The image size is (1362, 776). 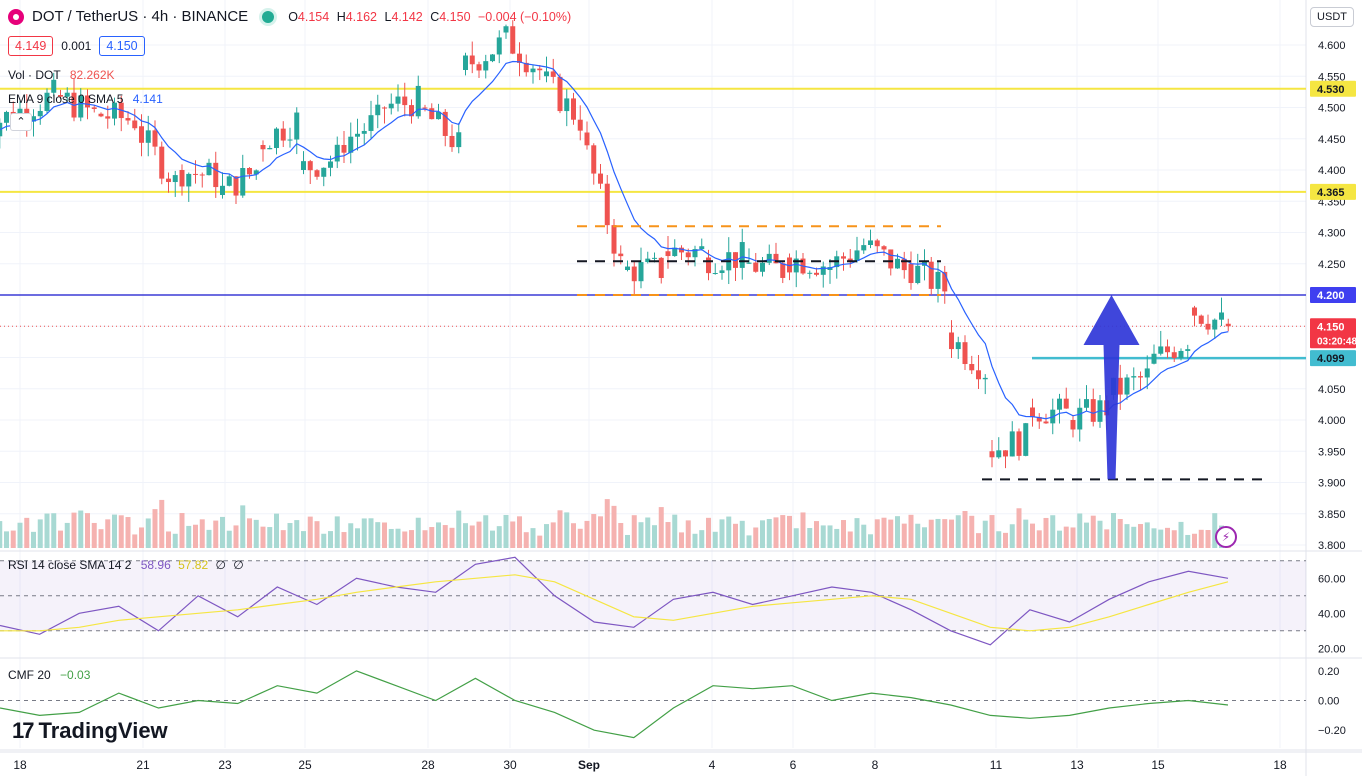 What do you see at coordinates (341, 16) in the screenshot?
I see `high-label: H` at bounding box center [341, 16].